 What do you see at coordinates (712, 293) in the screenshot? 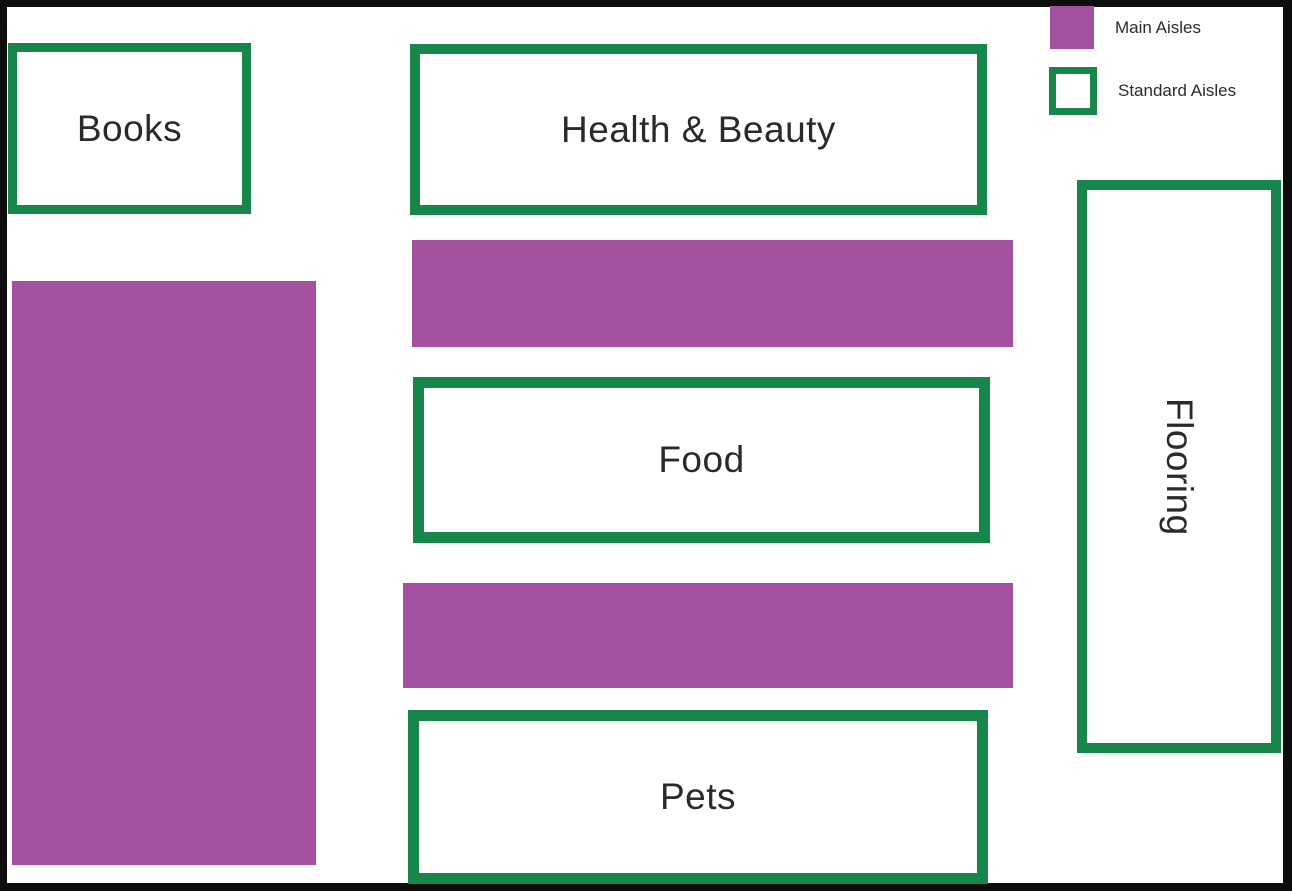
I see `main-aisle-upper-strip` at bounding box center [712, 293].